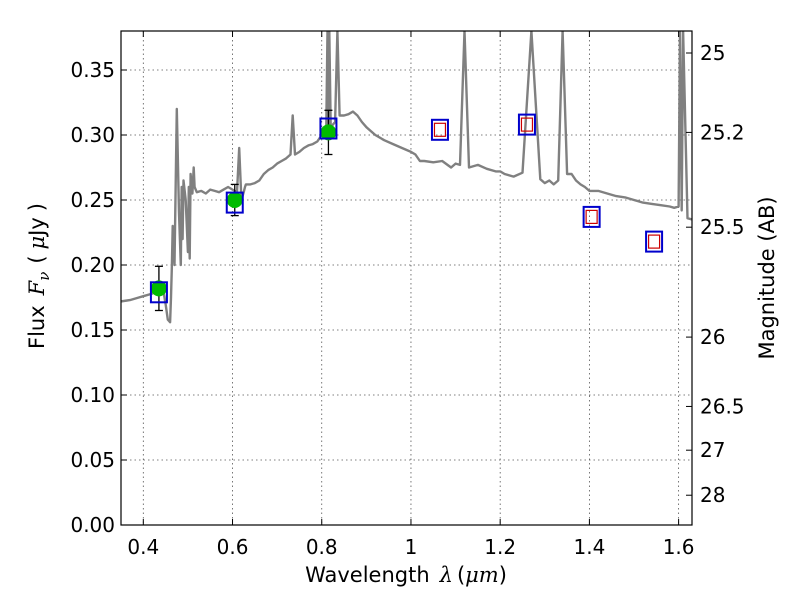 The height and width of the screenshot is (600, 800). What do you see at coordinates (92, 395) in the screenshot?
I see `y-tick-label: 0.10` at bounding box center [92, 395].